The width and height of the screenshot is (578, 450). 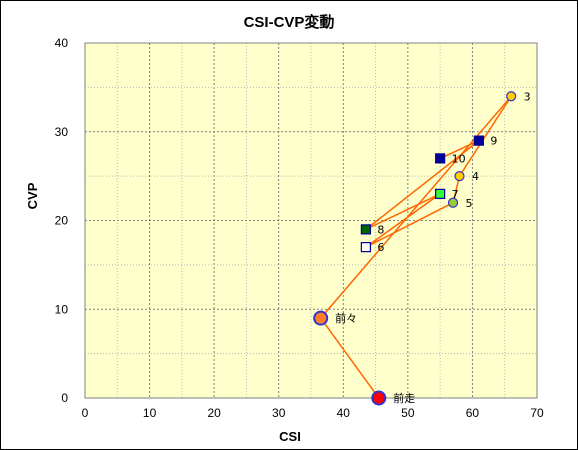 I want to click on data-label: 8, so click(x=380, y=229).